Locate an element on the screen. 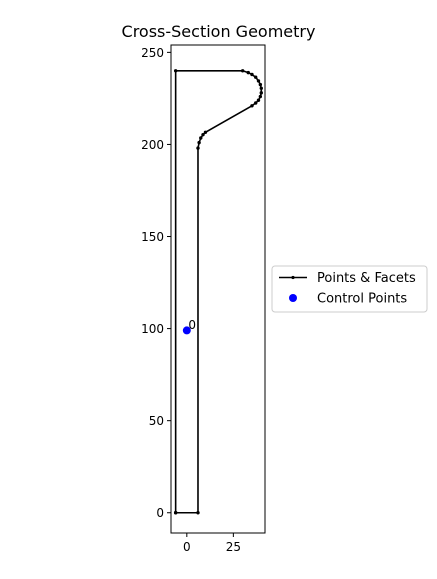 The height and width of the screenshot is (579, 437). chart-title: Cross-Section Geometry is located at coordinates (219, 31).